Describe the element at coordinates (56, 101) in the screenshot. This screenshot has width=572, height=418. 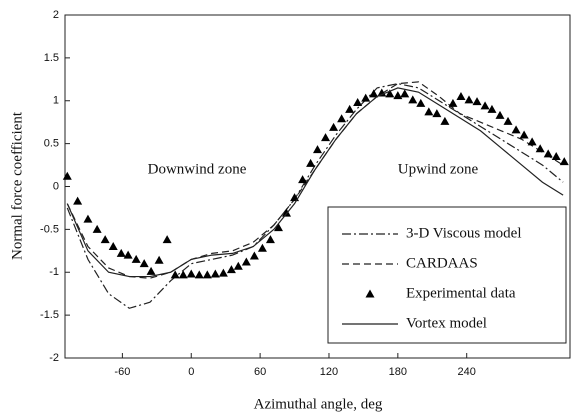
I see `y-tick-label: 1` at that location.